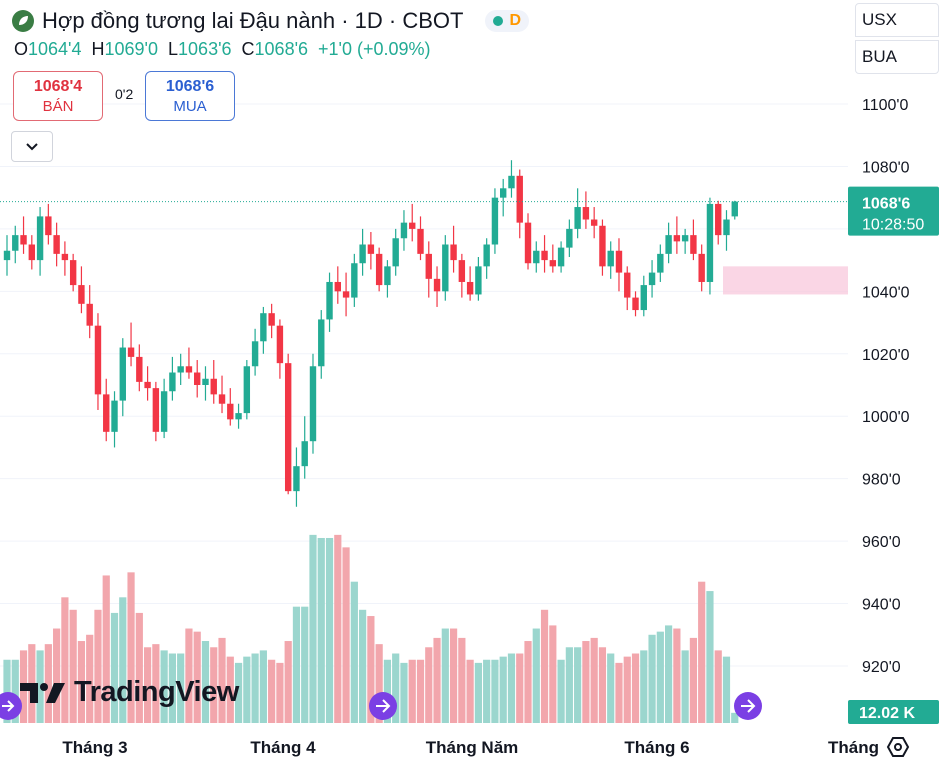 The height and width of the screenshot is (764, 945). What do you see at coordinates (498, 21) in the screenshot?
I see `market-open-dot-icon` at bounding box center [498, 21].